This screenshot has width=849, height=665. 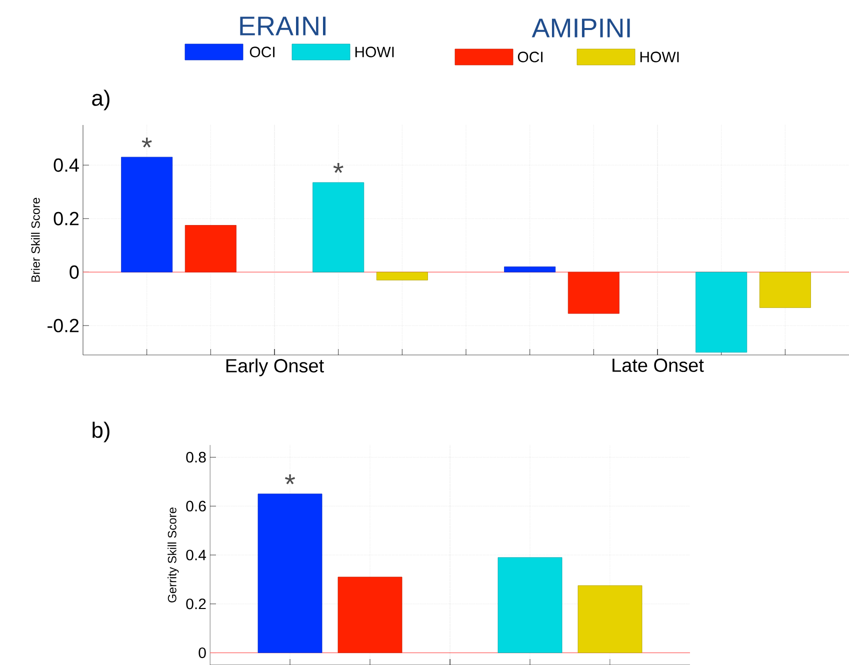 I want to click on text: b), so click(x=101, y=432).